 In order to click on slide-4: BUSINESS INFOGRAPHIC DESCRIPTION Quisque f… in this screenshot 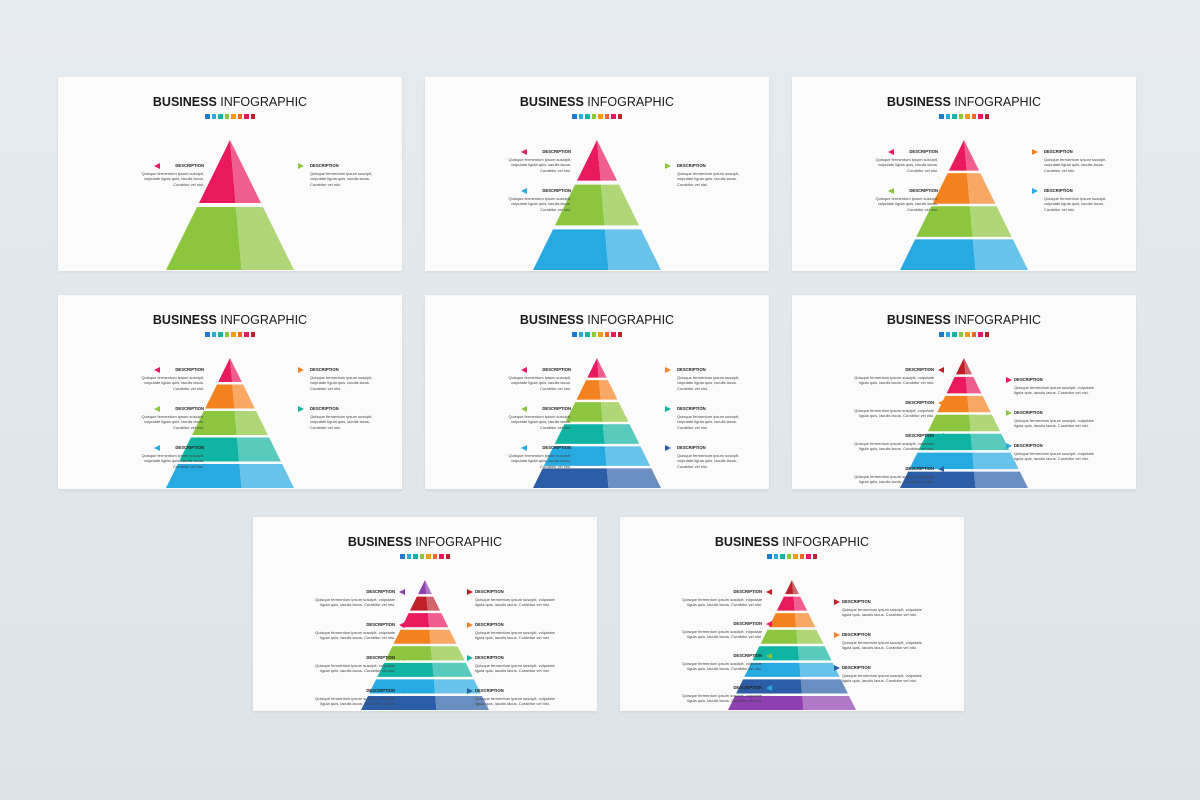, I will do `click(230, 392)`.